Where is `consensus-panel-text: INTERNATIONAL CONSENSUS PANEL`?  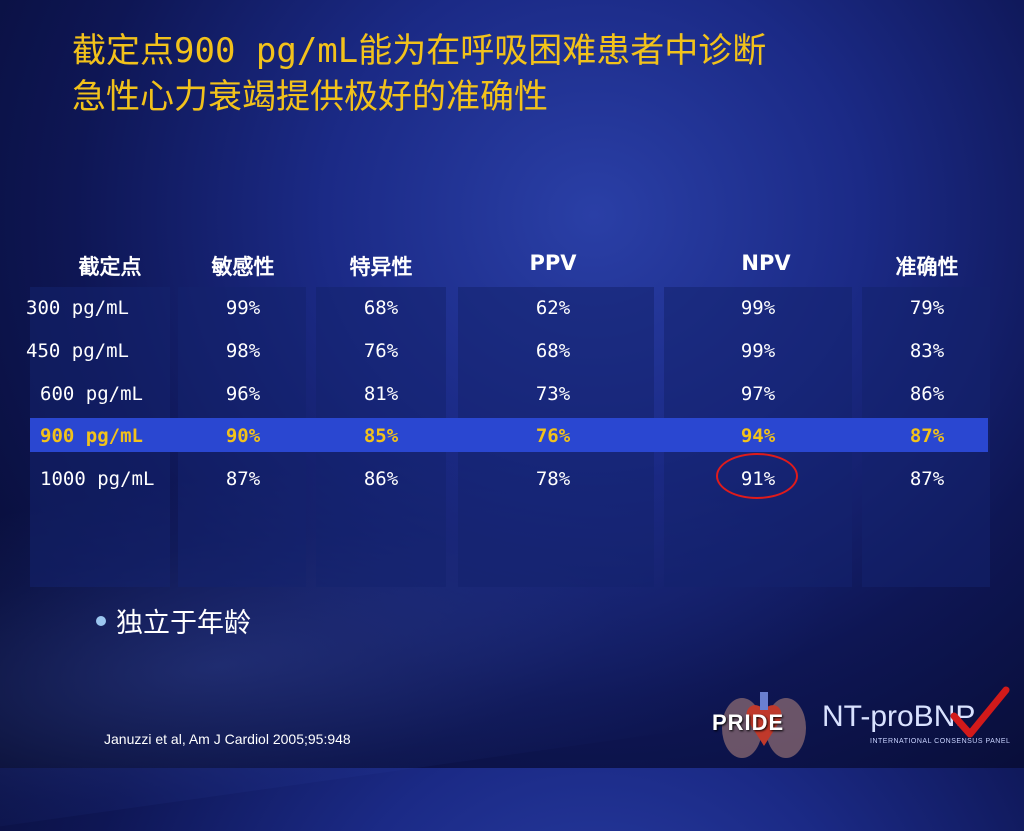 consensus-panel-text: INTERNATIONAL CONSENSUS PANEL is located at coordinates (940, 741).